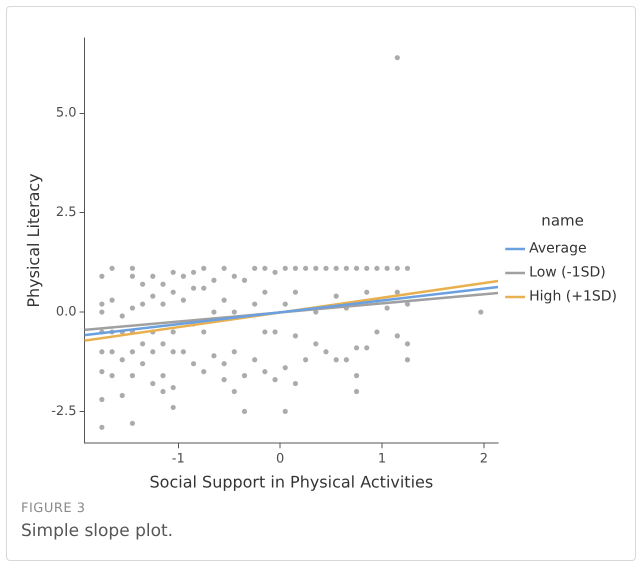  Describe the element at coordinates (567, 272) in the screenshot. I see `legend-label: Low (-1SD)` at that location.